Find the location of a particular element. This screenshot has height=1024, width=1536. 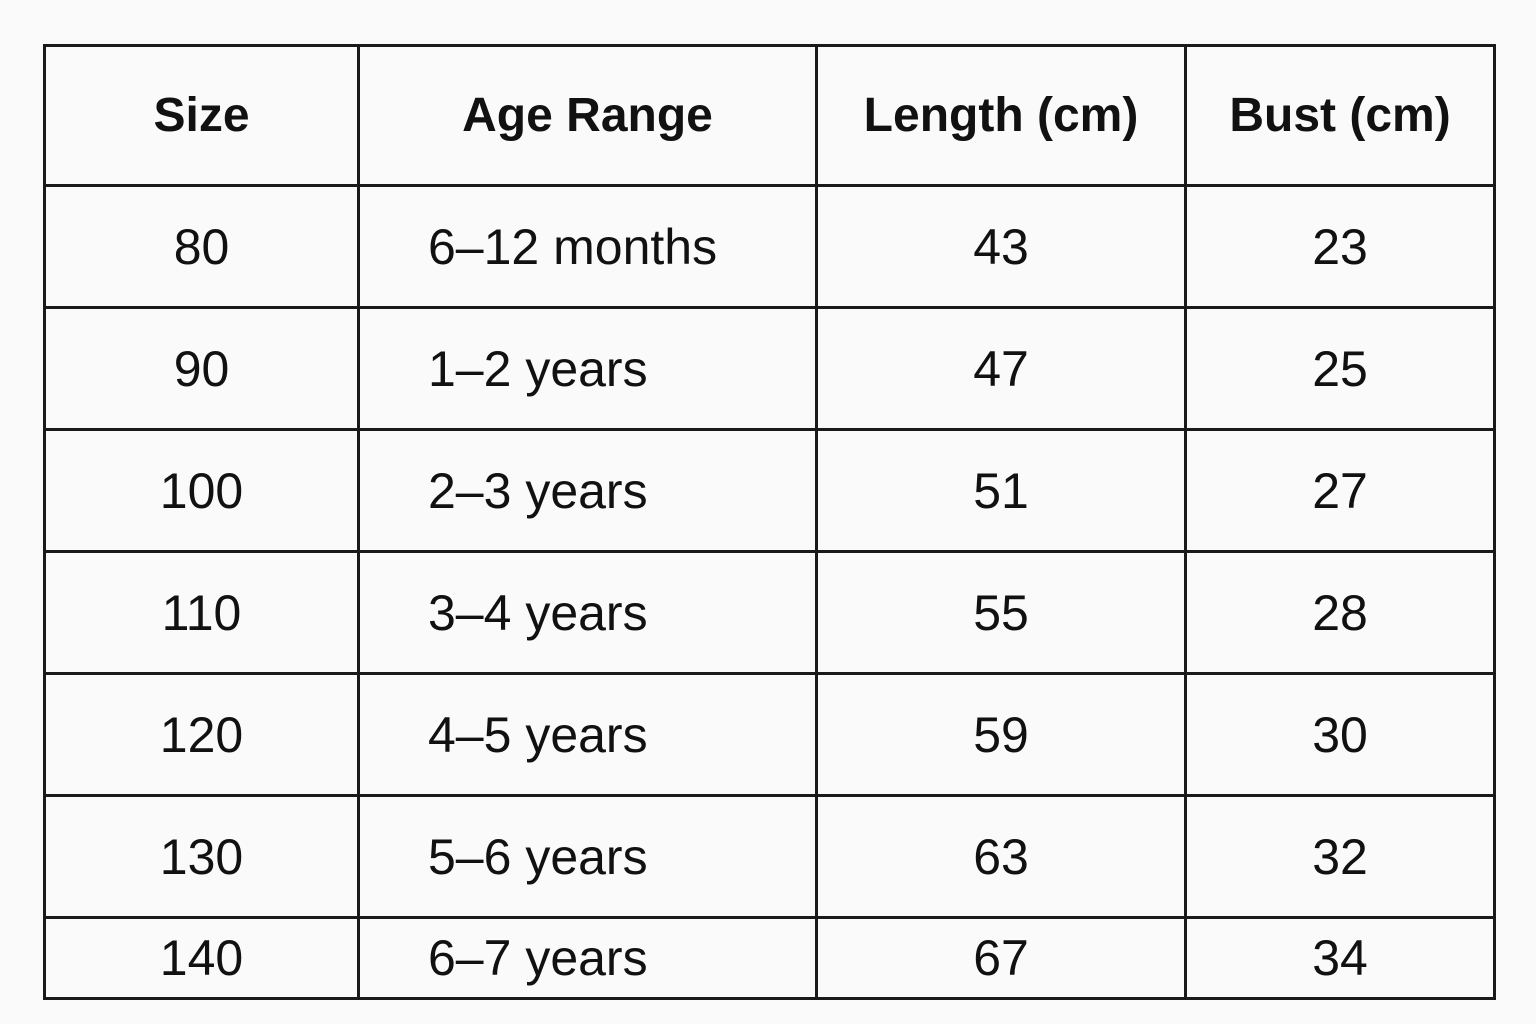

table-row: 110 3–4 years 55 28 is located at coordinates (769, 612).